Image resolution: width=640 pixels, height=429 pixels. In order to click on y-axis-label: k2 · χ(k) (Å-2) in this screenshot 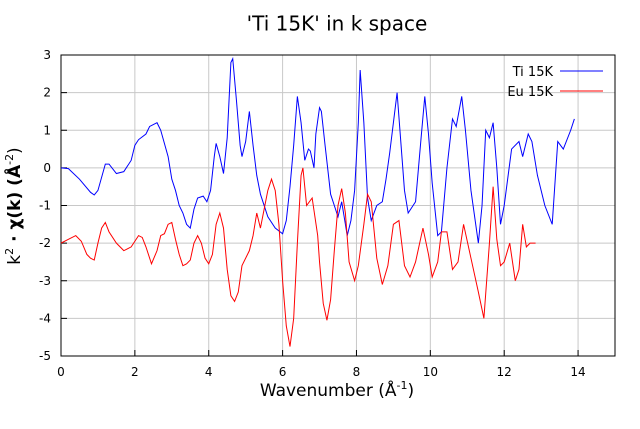, I will do `click(13, 205)`.